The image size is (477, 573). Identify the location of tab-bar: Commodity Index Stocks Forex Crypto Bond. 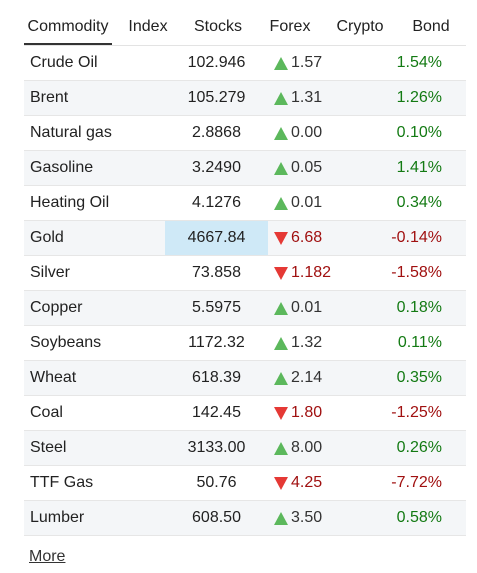
(245, 23).